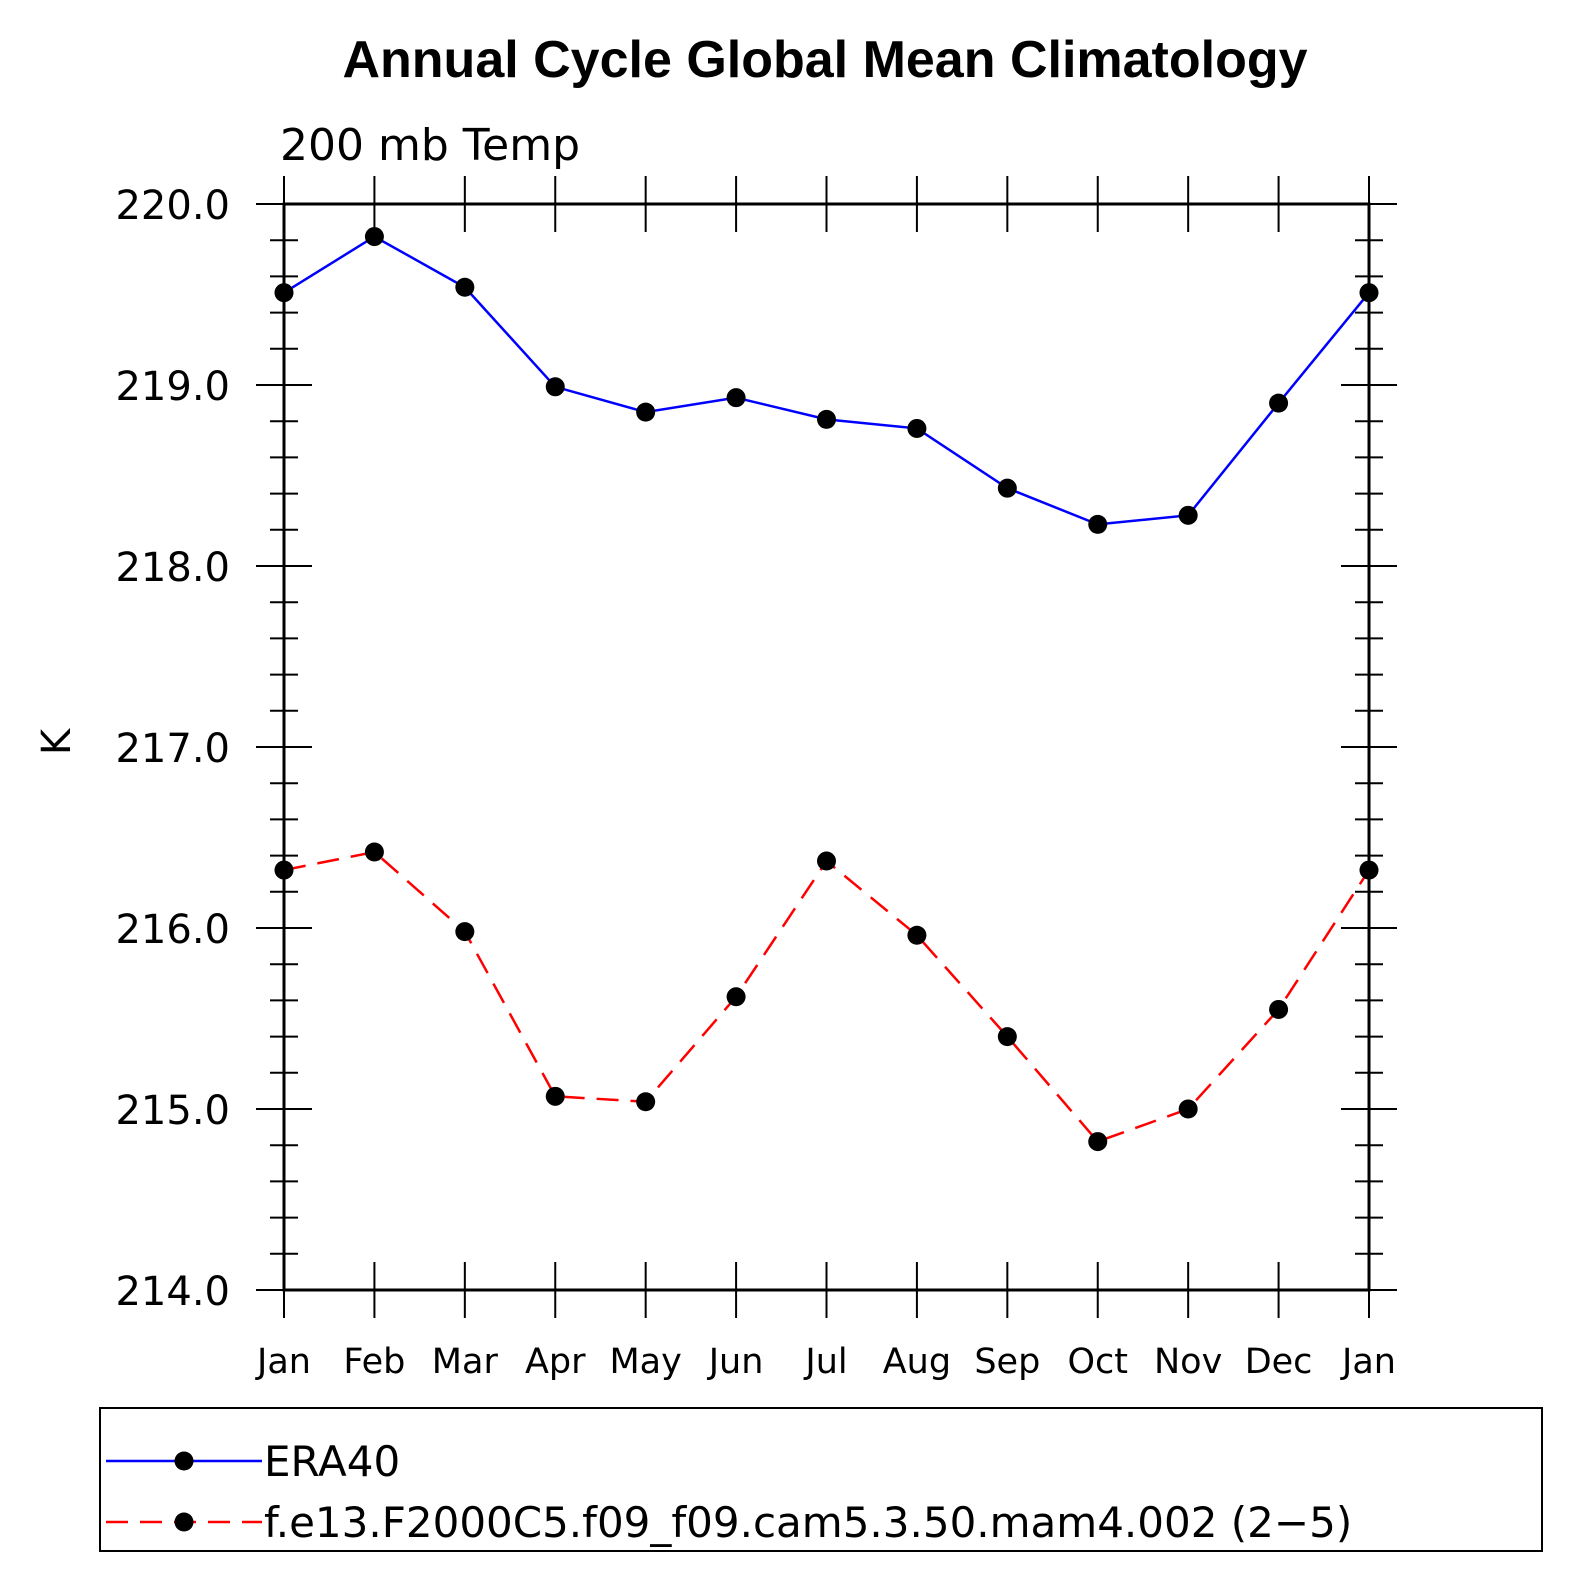 The width and height of the screenshot is (1591, 1591). Describe the element at coordinates (332, 1461) in the screenshot. I see `legend-label: ERA40` at that location.